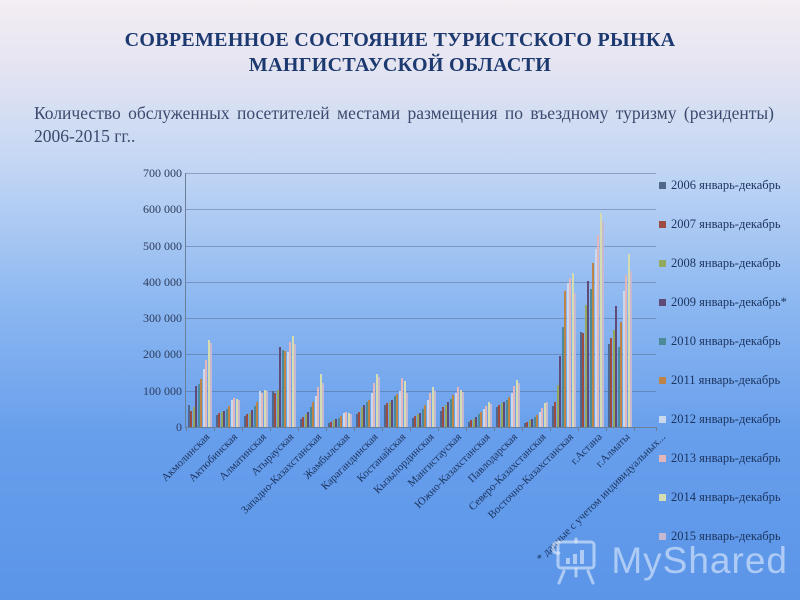  I want to click on legend-label: 2014 январь-декабрь, so click(726, 497).